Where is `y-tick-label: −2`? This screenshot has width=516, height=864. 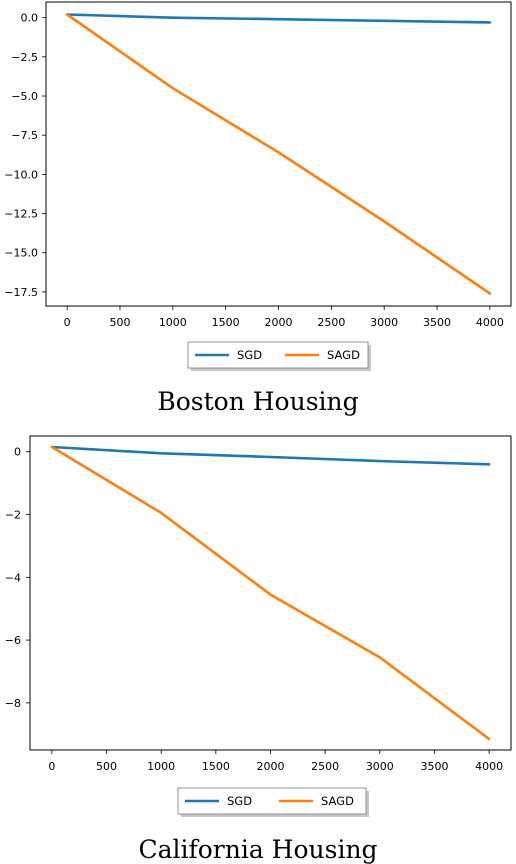
y-tick-label: −2 is located at coordinates (13, 515).